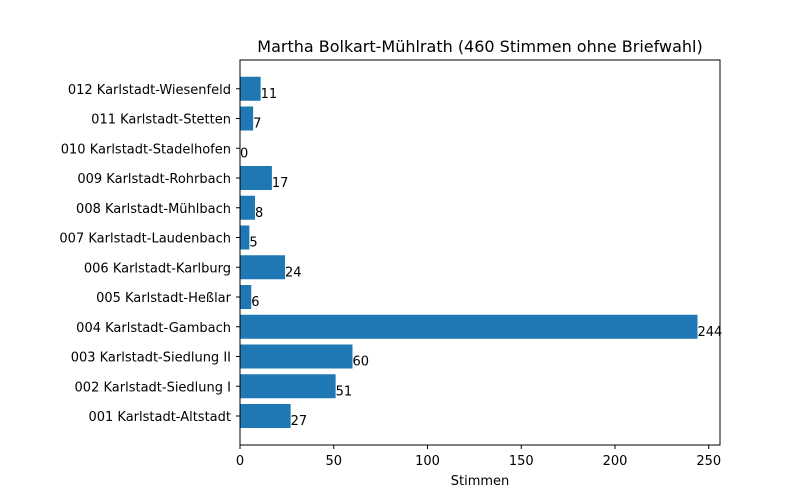 This screenshot has height=500, width=800. I want to click on bar-value-label: 244, so click(710, 332).